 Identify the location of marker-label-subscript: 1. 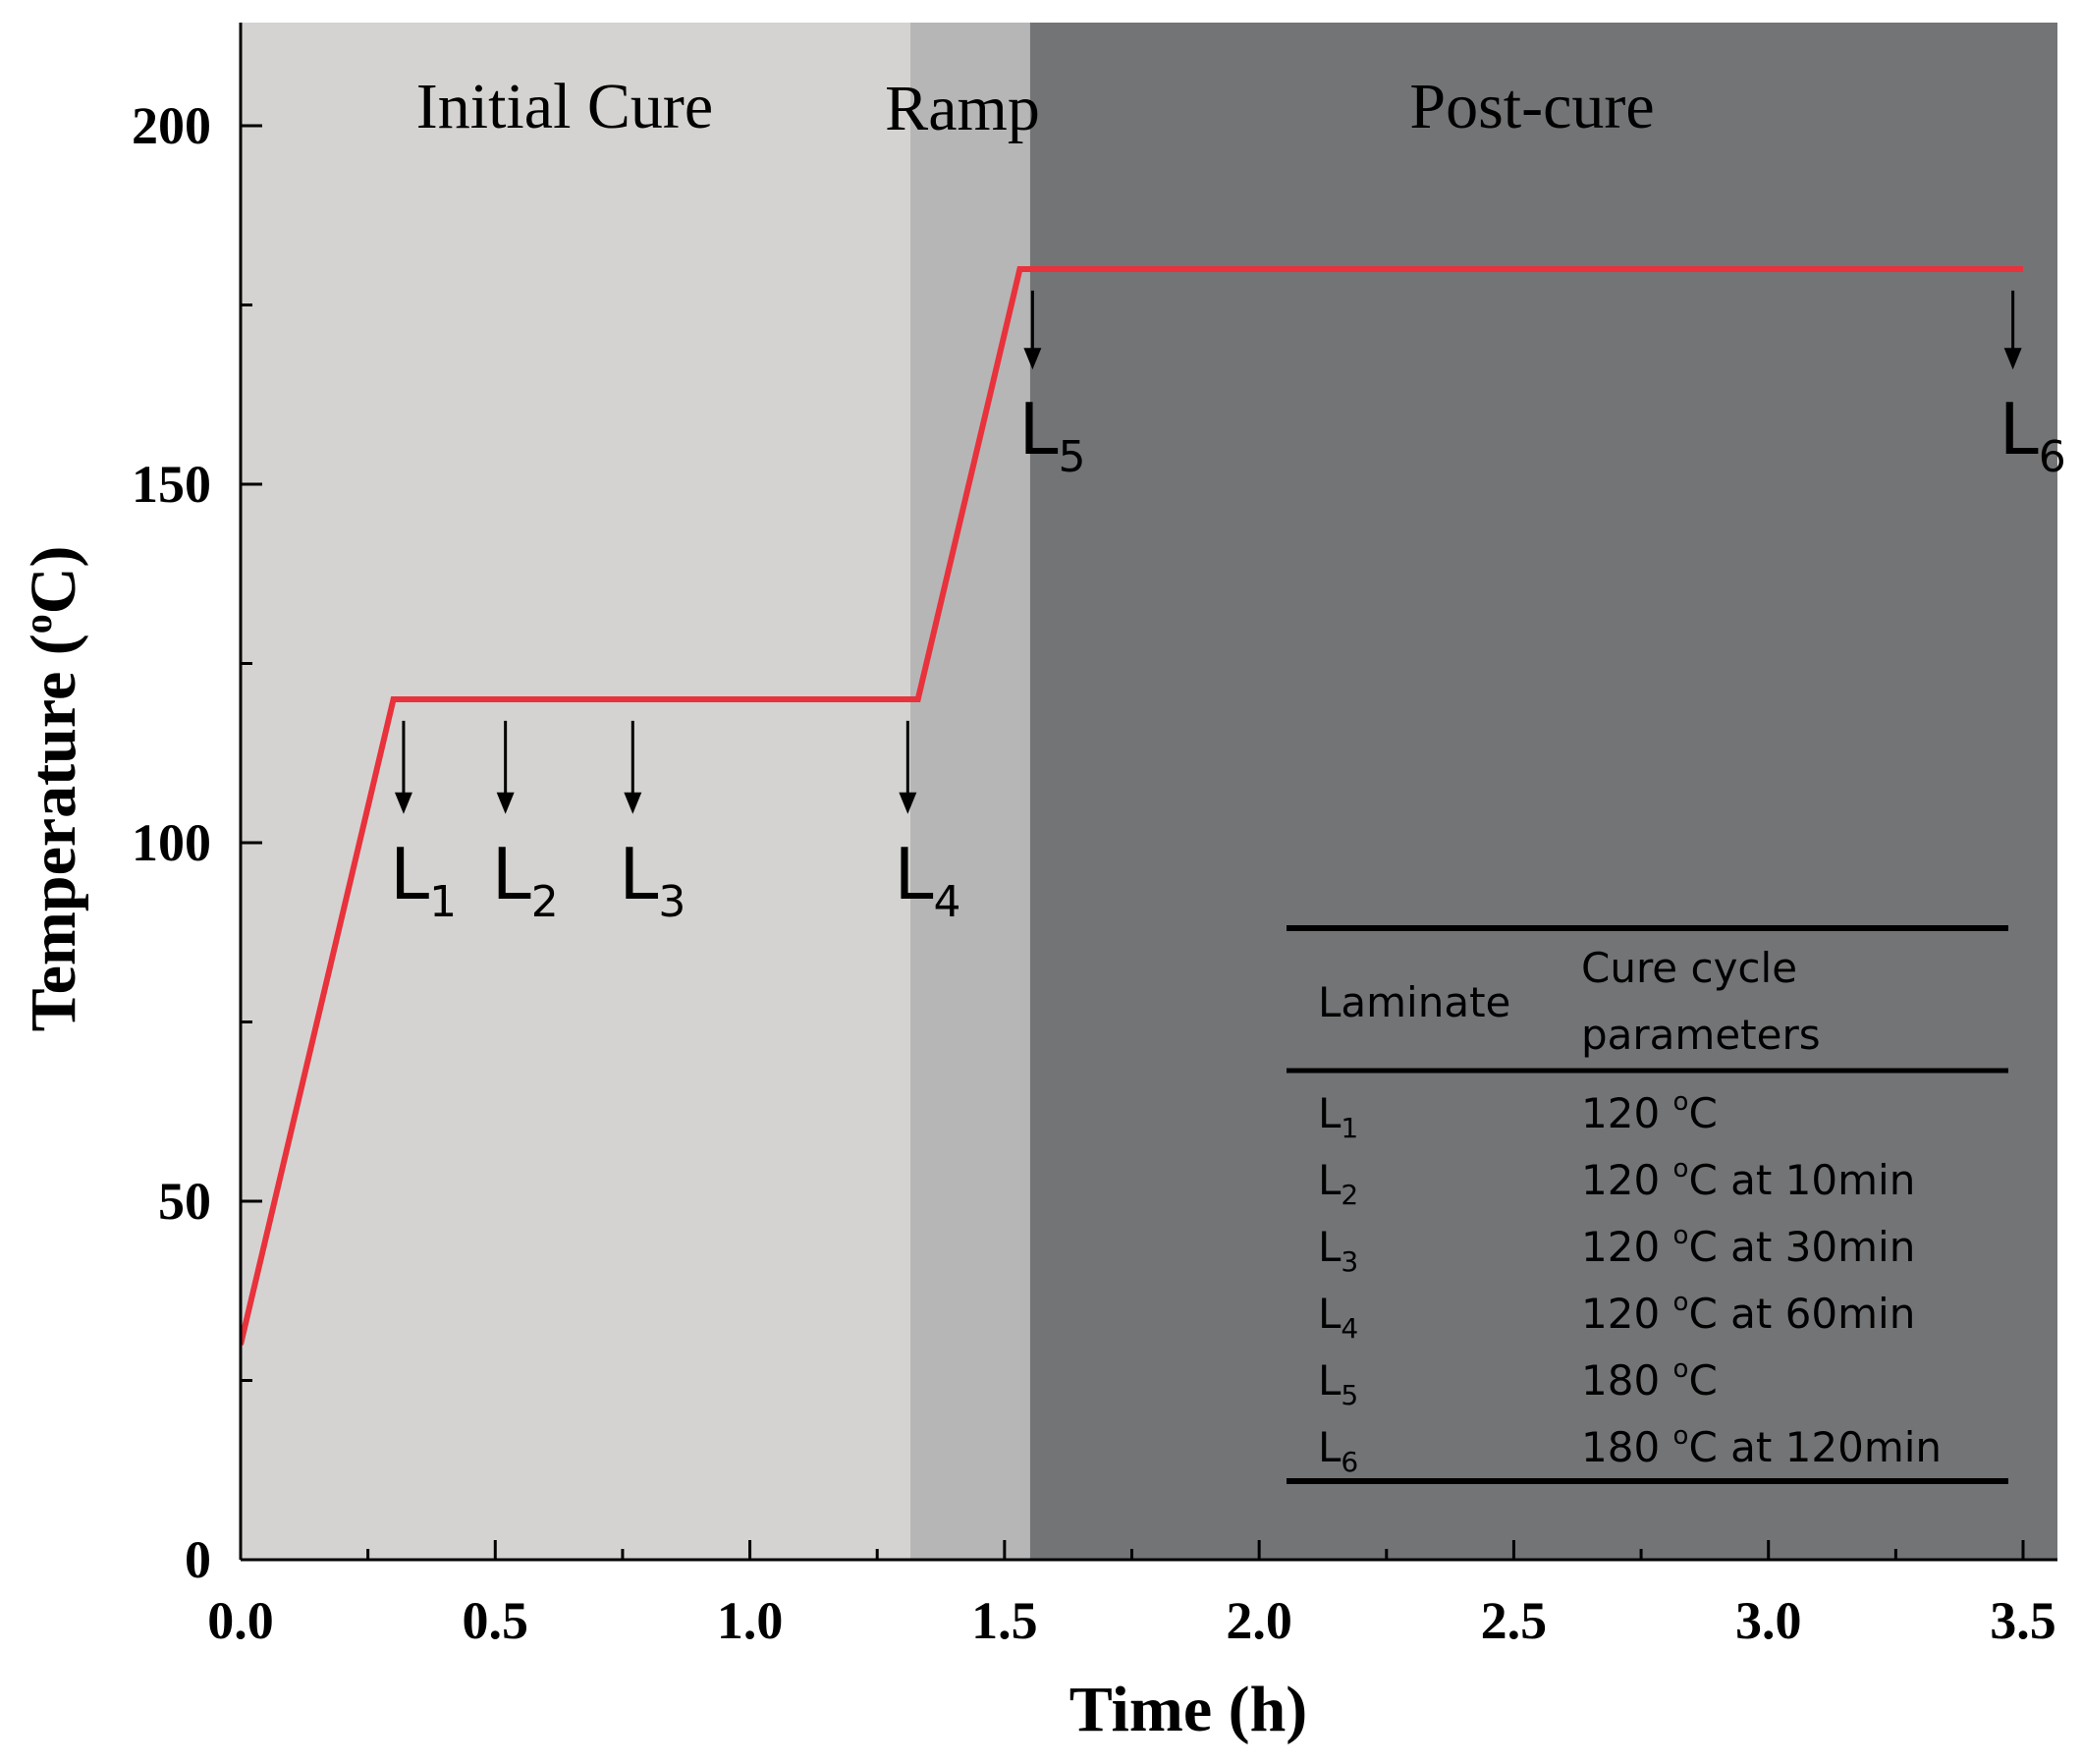
(443, 902).